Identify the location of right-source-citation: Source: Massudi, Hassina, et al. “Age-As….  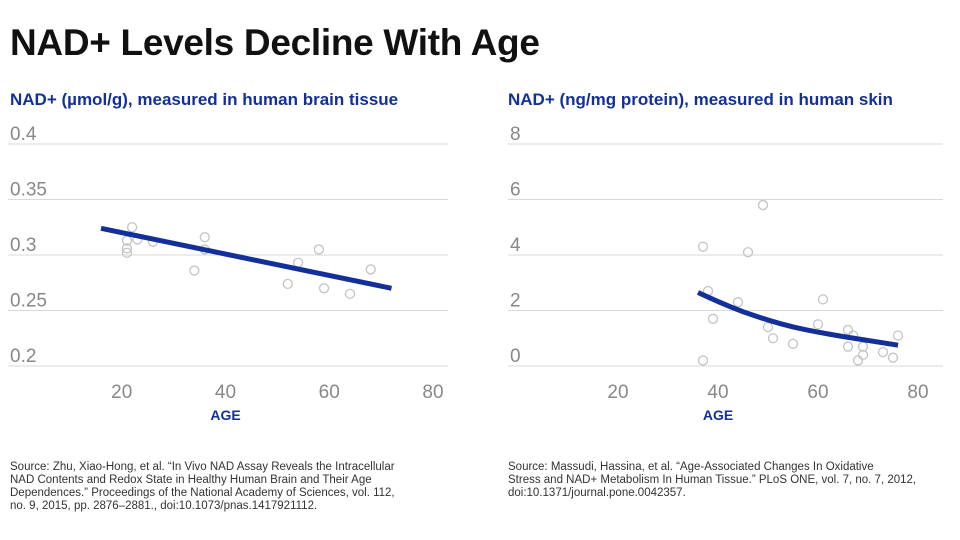
(712, 480).